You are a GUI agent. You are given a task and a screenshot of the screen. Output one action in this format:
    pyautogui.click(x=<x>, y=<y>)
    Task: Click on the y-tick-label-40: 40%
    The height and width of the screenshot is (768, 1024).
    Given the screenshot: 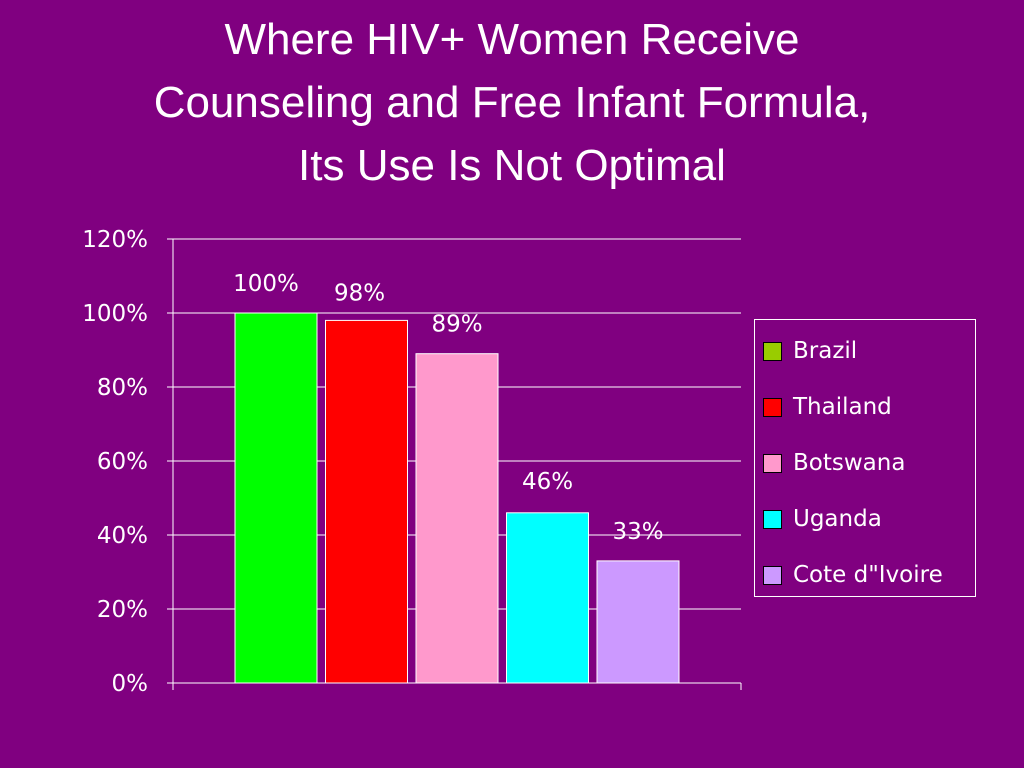 What is the action you would take?
    pyautogui.click(x=122, y=536)
    